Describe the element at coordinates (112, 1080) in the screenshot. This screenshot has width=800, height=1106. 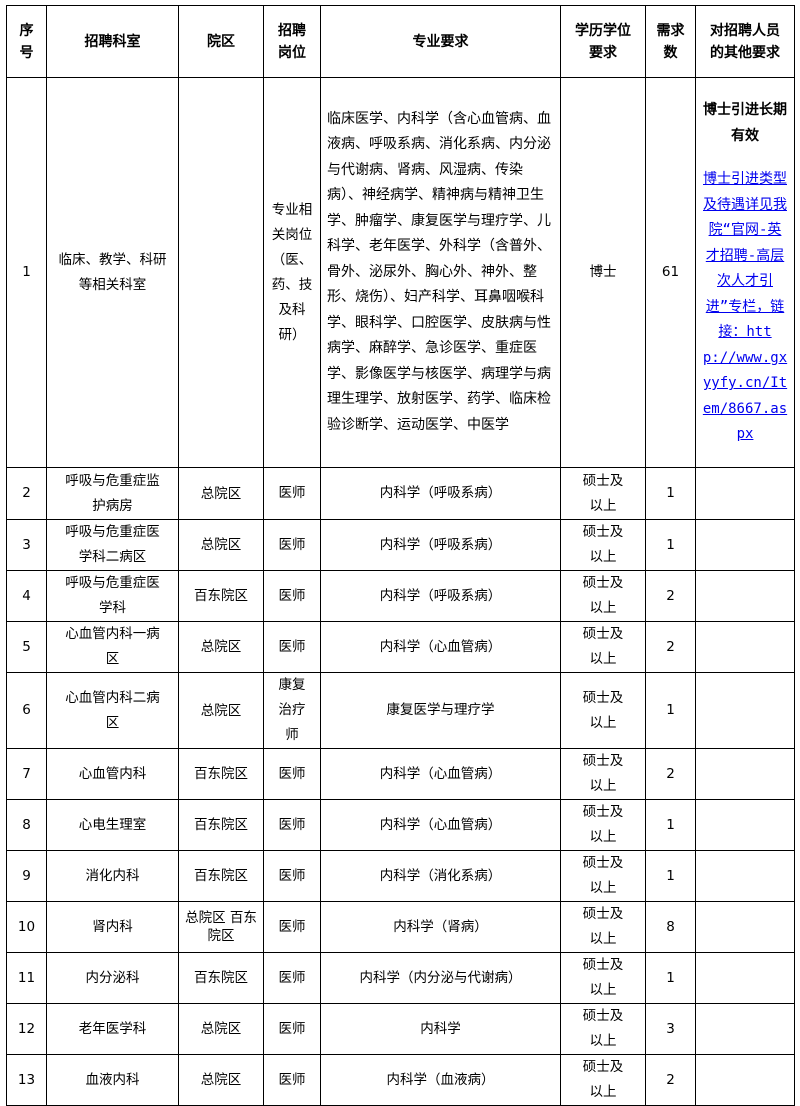
I see `cell-dept: 血液内科` at that location.